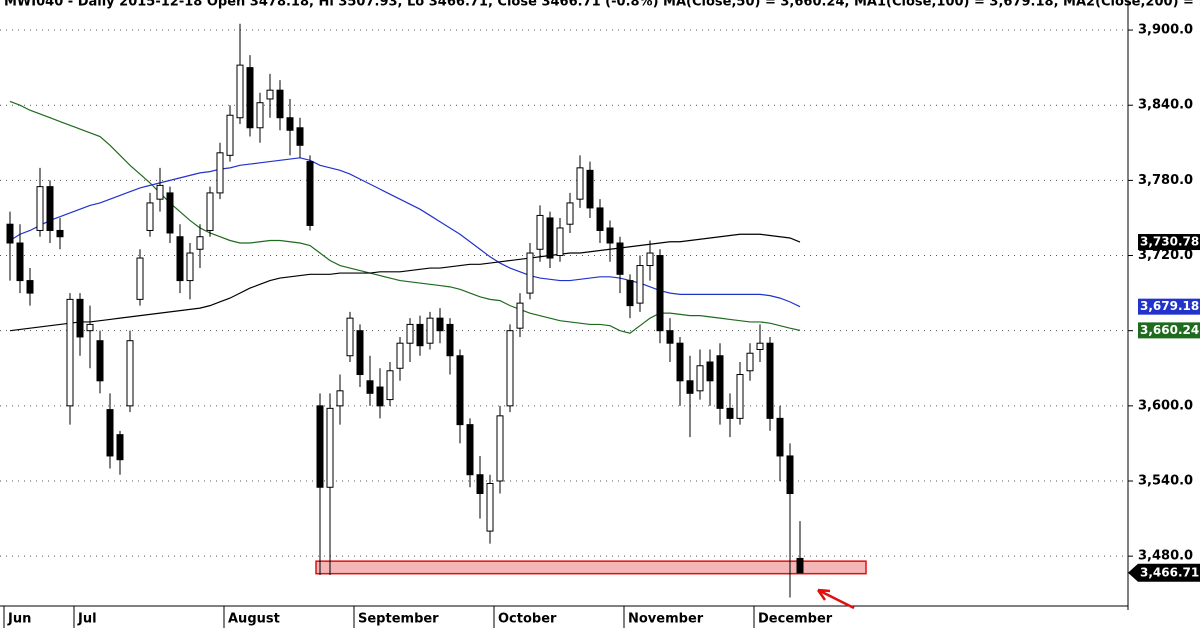 Image resolution: width=1200 pixels, height=630 pixels. Describe the element at coordinates (835, 599) in the screenshot. I see `arrow` at that location.